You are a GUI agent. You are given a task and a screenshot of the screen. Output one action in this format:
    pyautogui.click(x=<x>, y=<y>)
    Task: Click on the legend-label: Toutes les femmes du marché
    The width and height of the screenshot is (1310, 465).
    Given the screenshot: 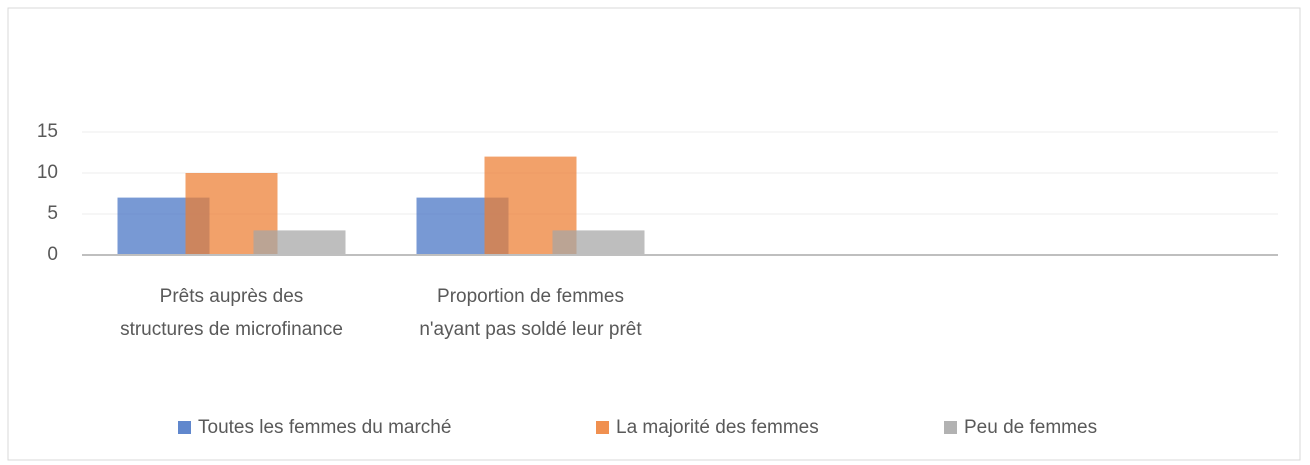 What is the action you would take?
    pyautogui.click(x=324, y=427)
    